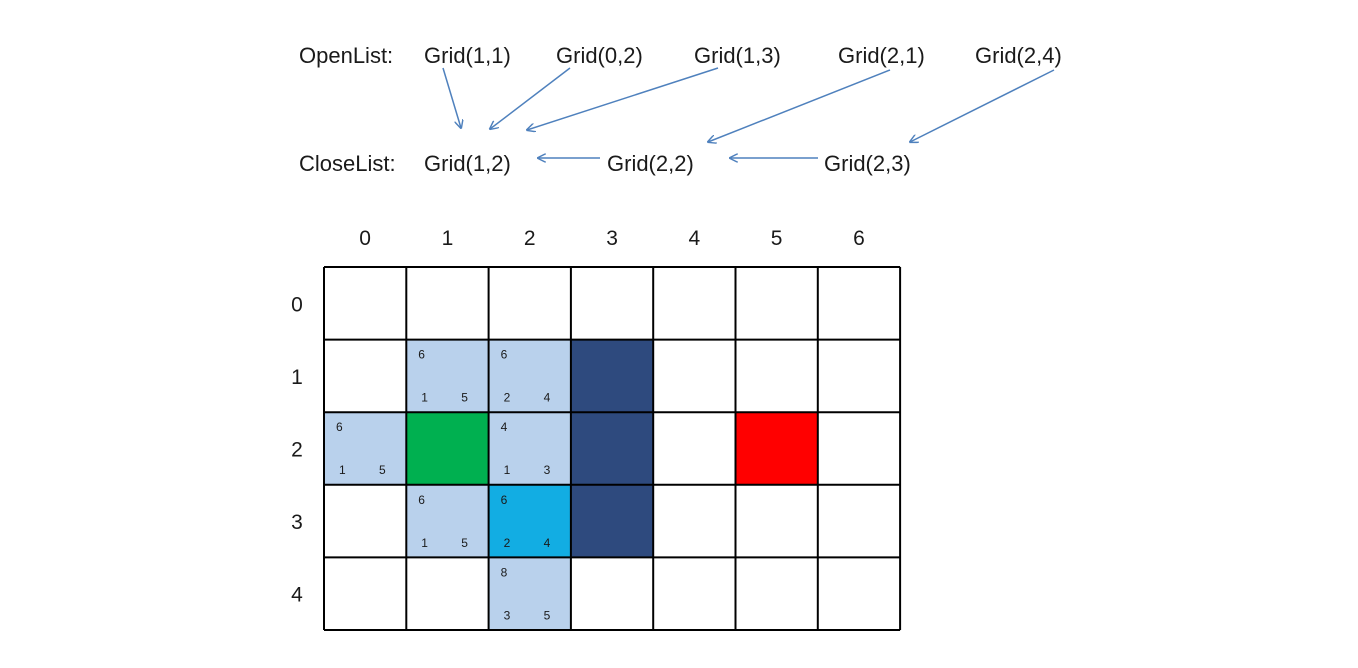 This screenshot has width=1358, height=668. Describe the element at coordinates (347, 163) in the screenshot. I see `close-list-label: CloseList:` at that location.